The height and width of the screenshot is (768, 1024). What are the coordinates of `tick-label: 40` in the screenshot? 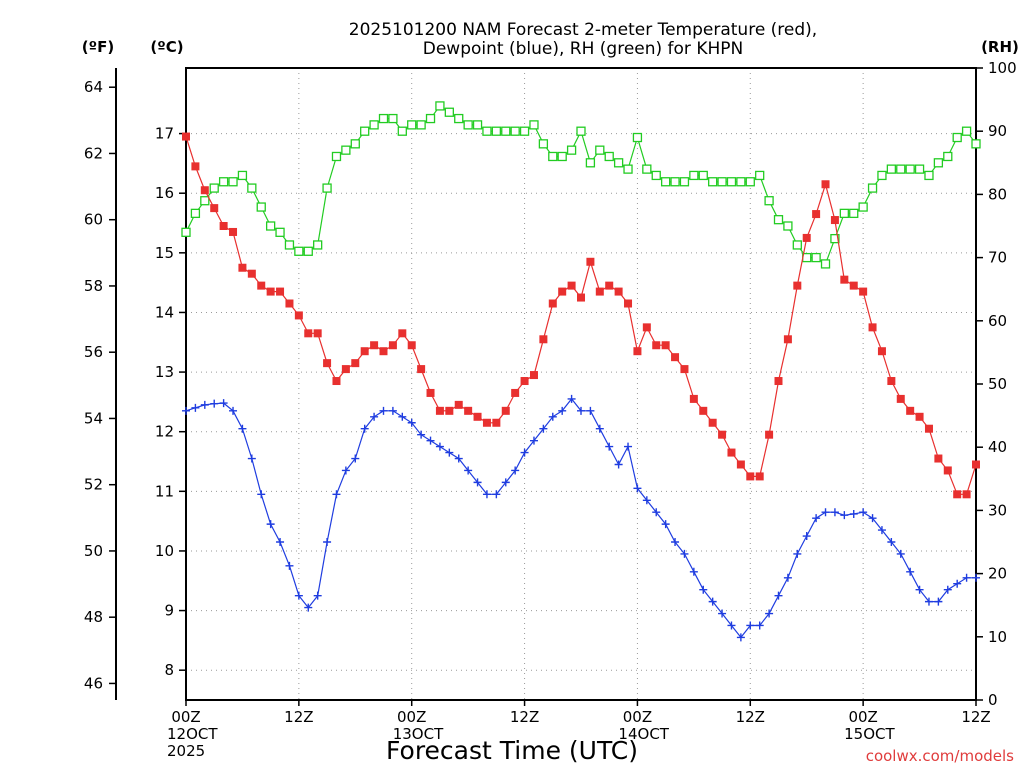 It's located at (997, 447).